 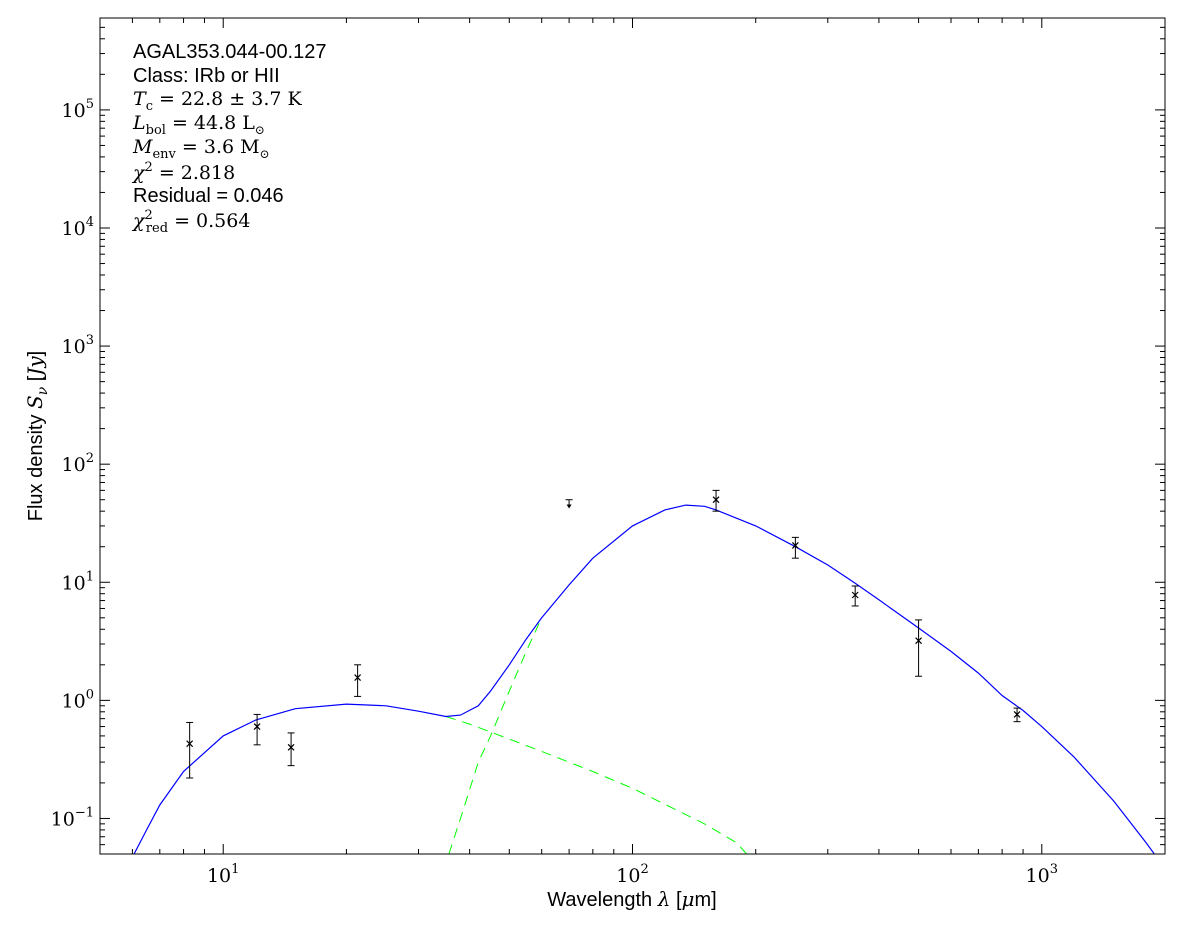 I want to click on annotation-part: = 22.8 ± 3.7 K, so click(x=228, y=99).